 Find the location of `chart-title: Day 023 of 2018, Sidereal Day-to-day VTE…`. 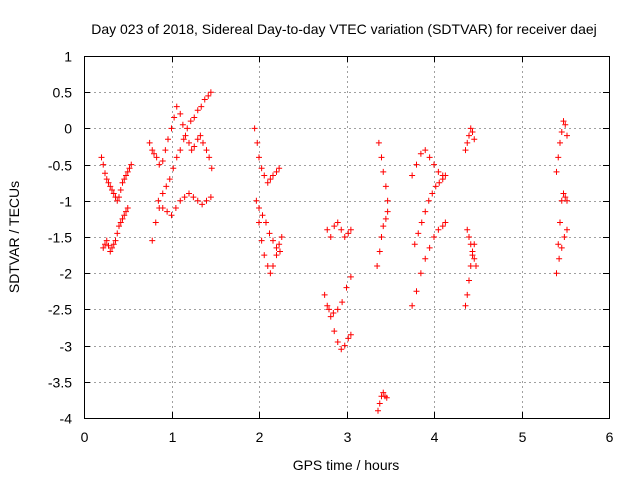

chart-title: Day 023 of 2018, Sidereal Day-to-day VTE… is located at coordinates (344, 29).